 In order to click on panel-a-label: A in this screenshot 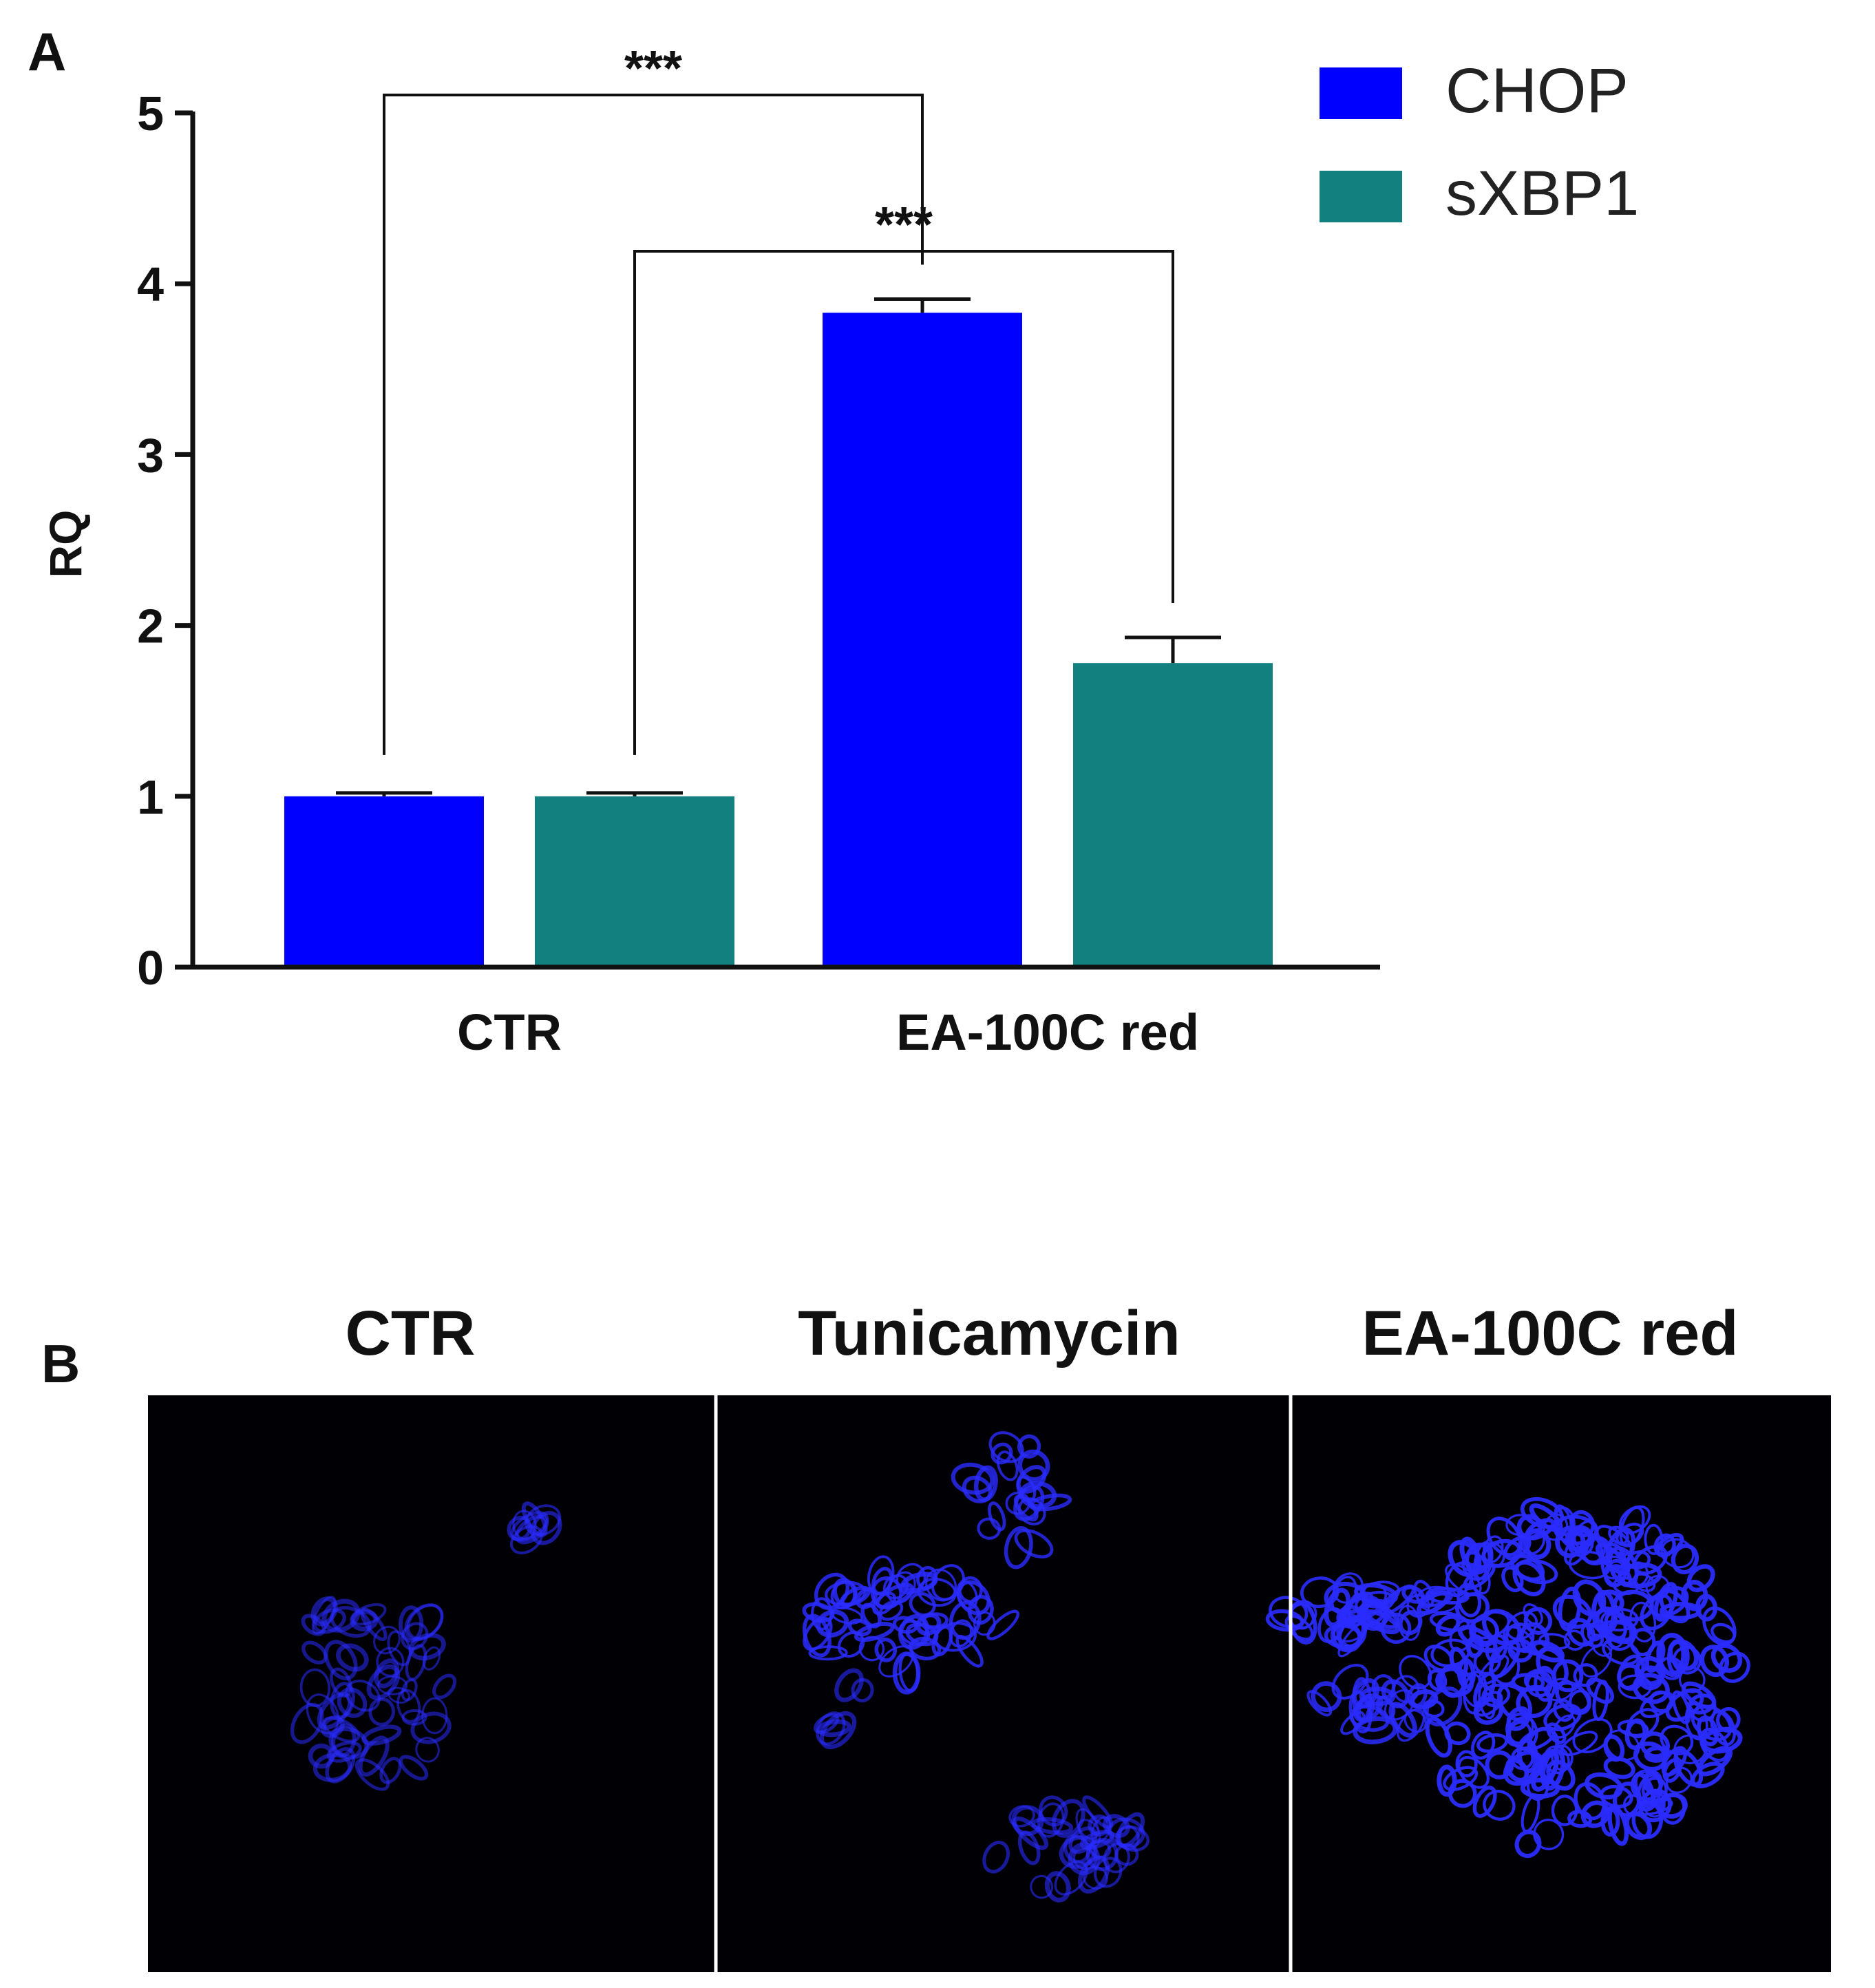, I will do `click(47, 51)`.